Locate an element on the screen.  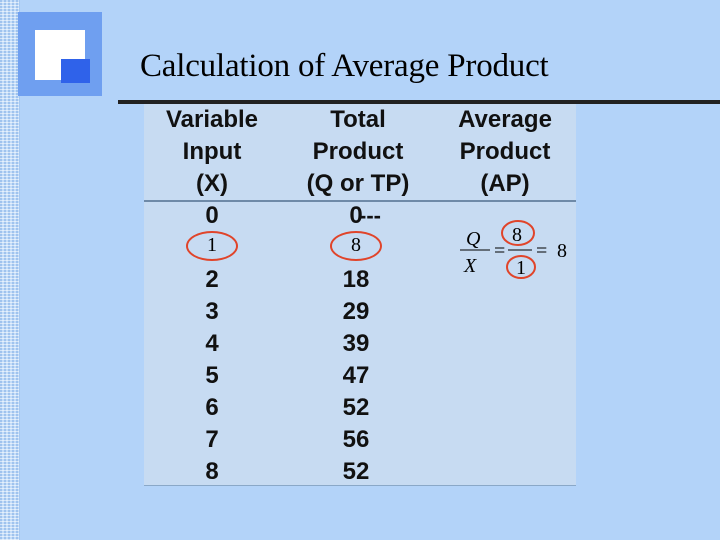
slide-title: Calculation of Average Product is located at coordinates (344, 66).